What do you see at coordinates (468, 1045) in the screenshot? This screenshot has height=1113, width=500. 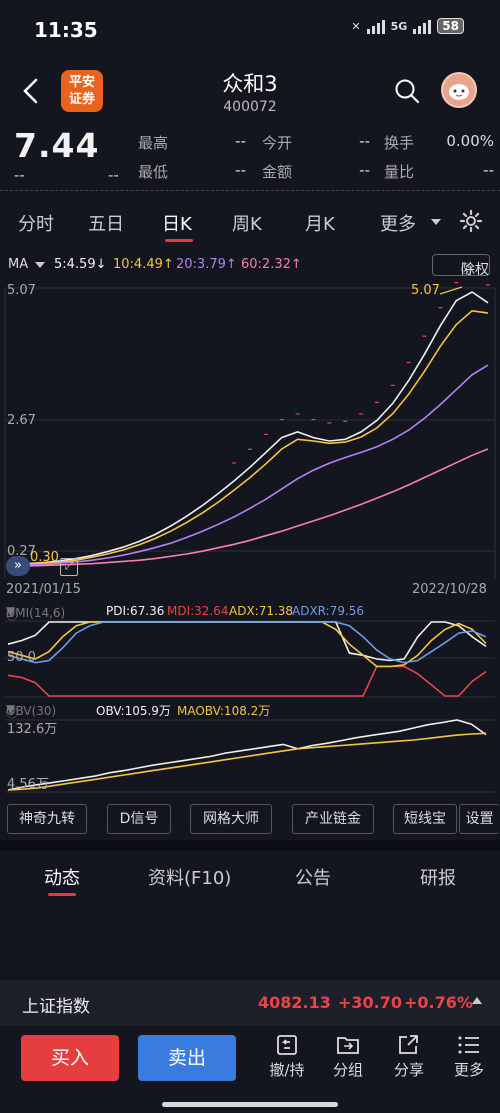 I see `menu-icon` at bounding box center [468, 1045].